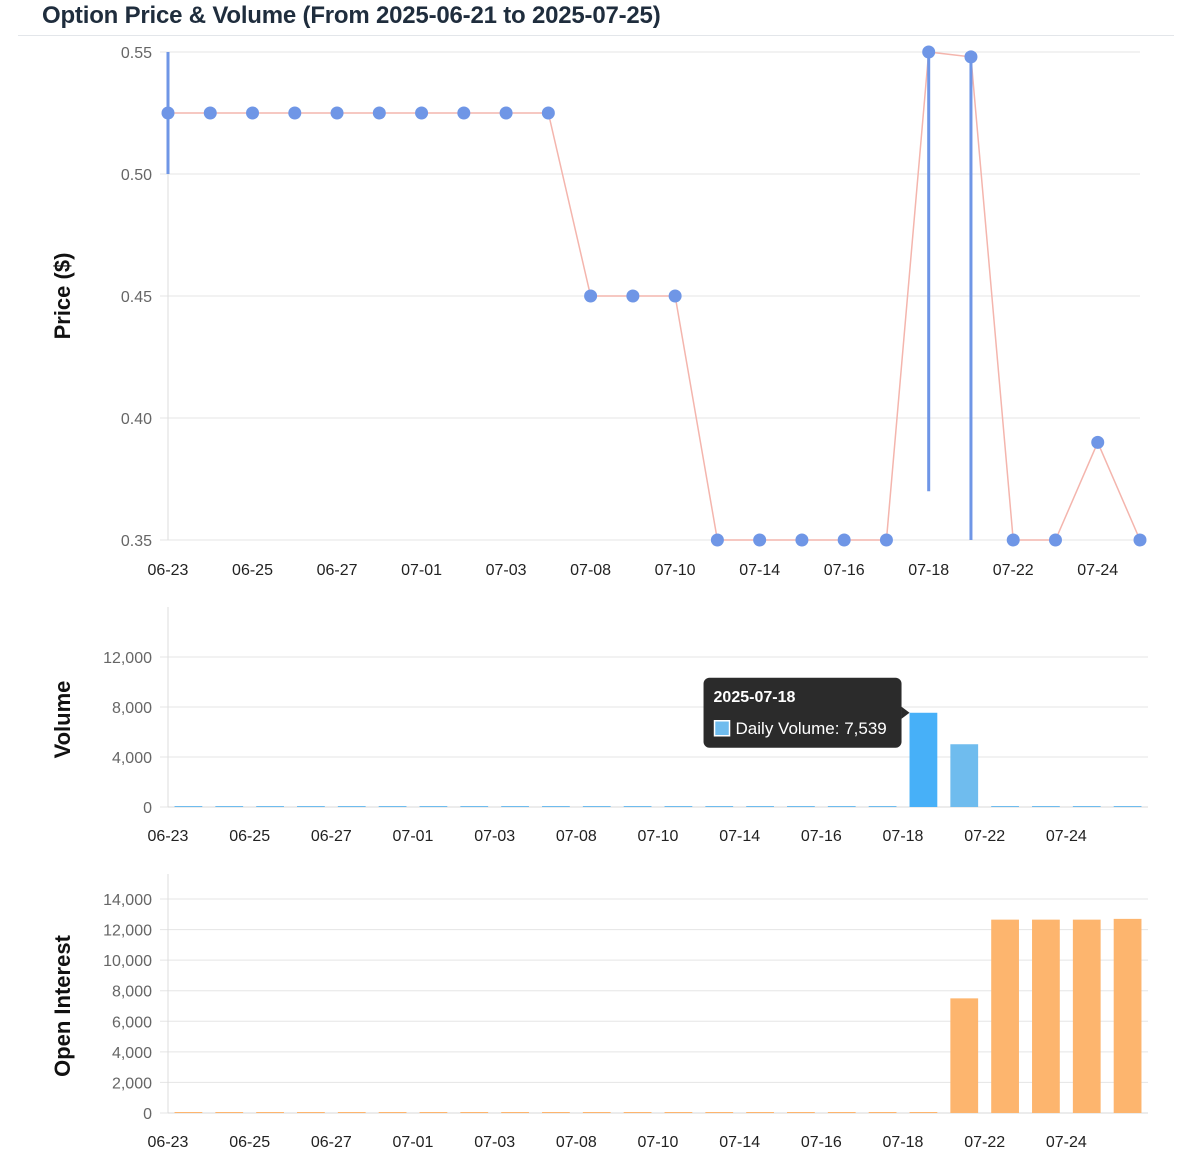 The height and width of the screenshot is (1163, 1200). What do you see at coordinates (802, 712) in the screenshot?
I see `tooltip-box` at bounding box center [802, 712].